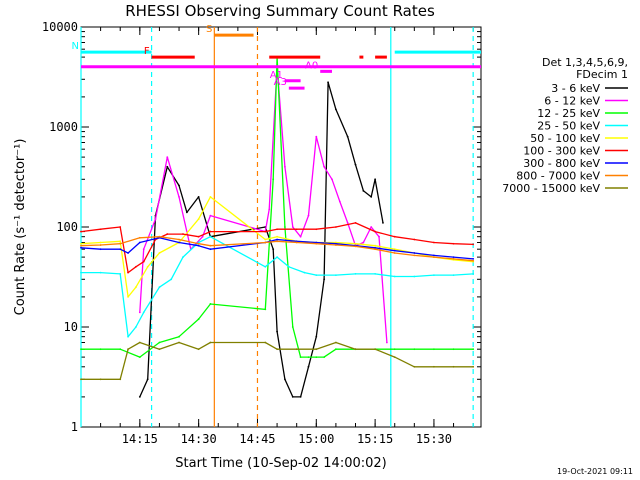 Image resolution: width=640 pixels, height=480 pixels. I want to click on marker-label: N, so click(75, 46).